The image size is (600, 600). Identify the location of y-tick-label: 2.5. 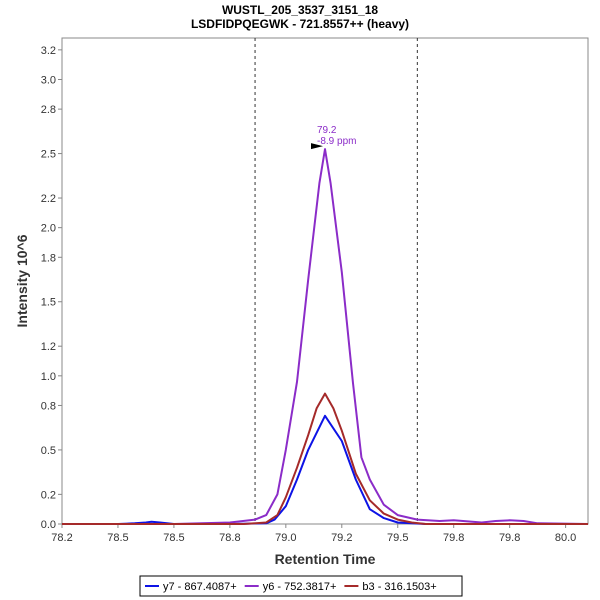
(48, 155).